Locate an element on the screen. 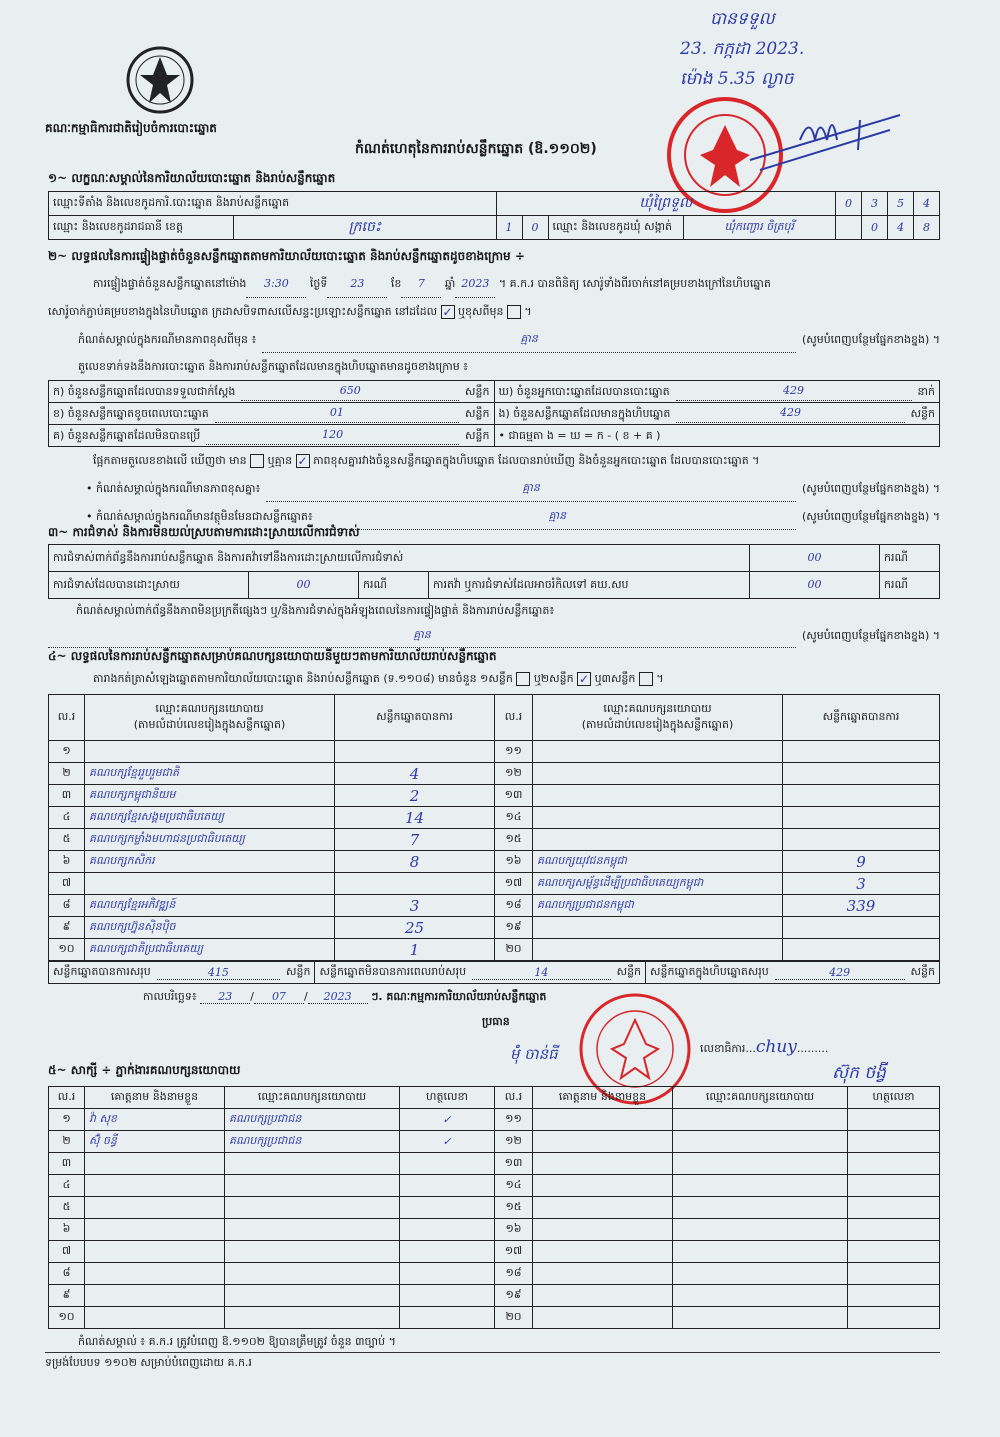  witness-no-cell: ១៧ is located at coordinates (513, 1251).